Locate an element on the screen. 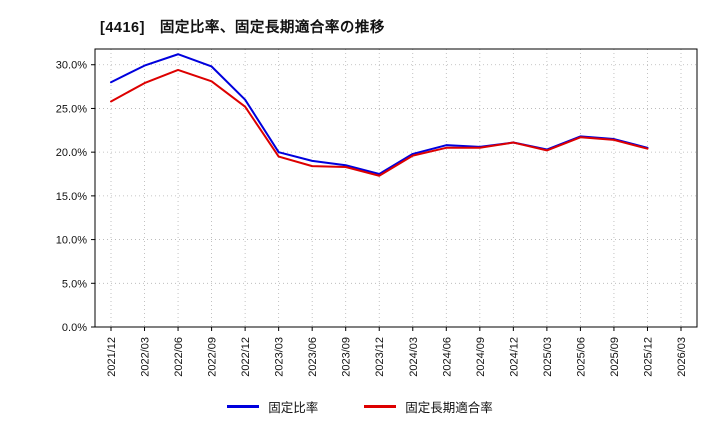 The width and height of the screenshot is (720, 440). legend-item-fixed-longterm-ratio: 固定長期適合率 is located at coordinates (428, 406).